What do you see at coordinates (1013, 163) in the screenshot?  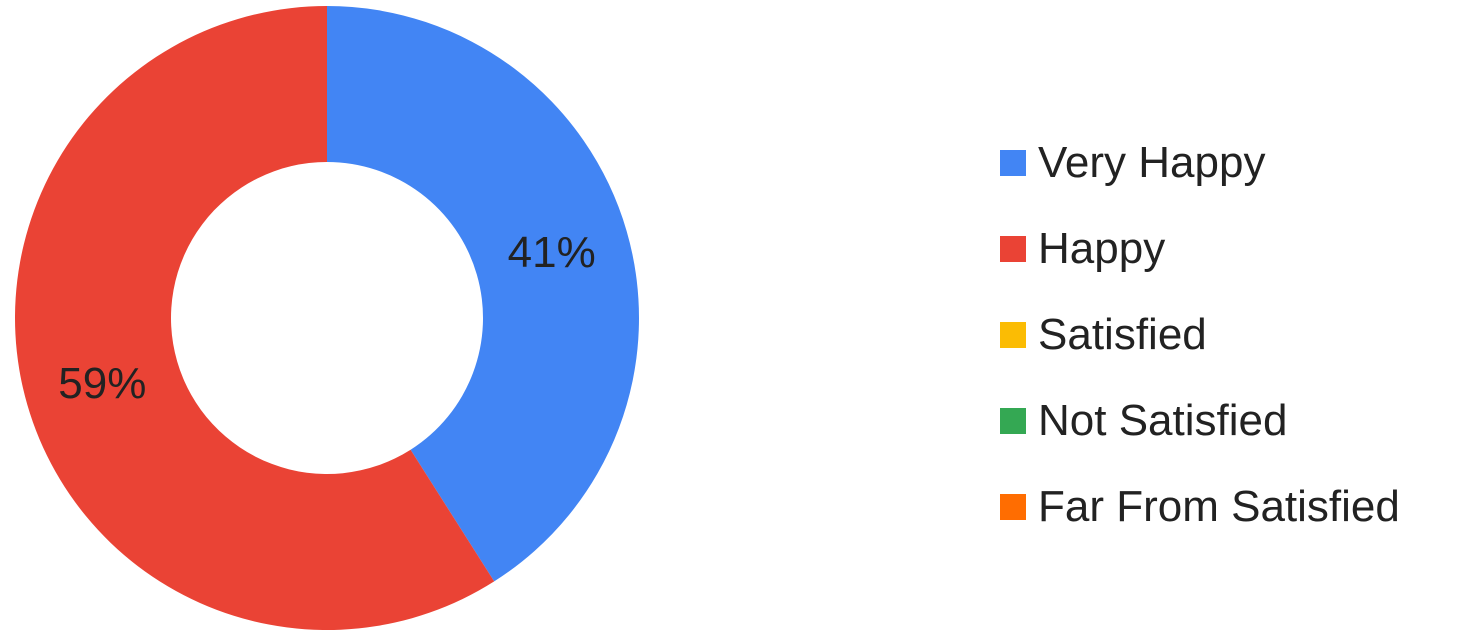 I see `legend-swatch-very-happy` at bounding box center [1013, 163].